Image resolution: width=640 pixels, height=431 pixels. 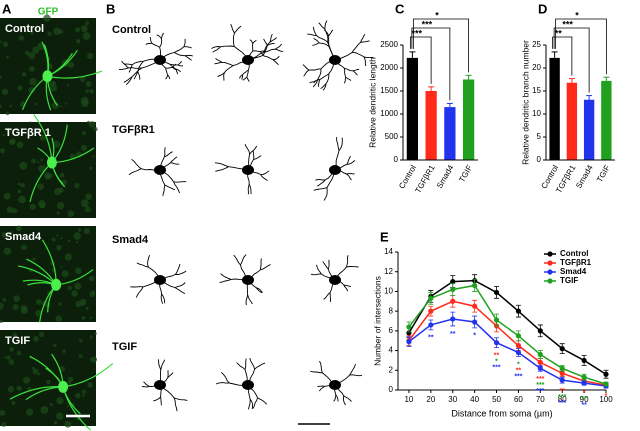 What do you see at coordinates (584, 399) in the screenshot?
I see `x-tick-label: 90` at bounding box center [584, 399].